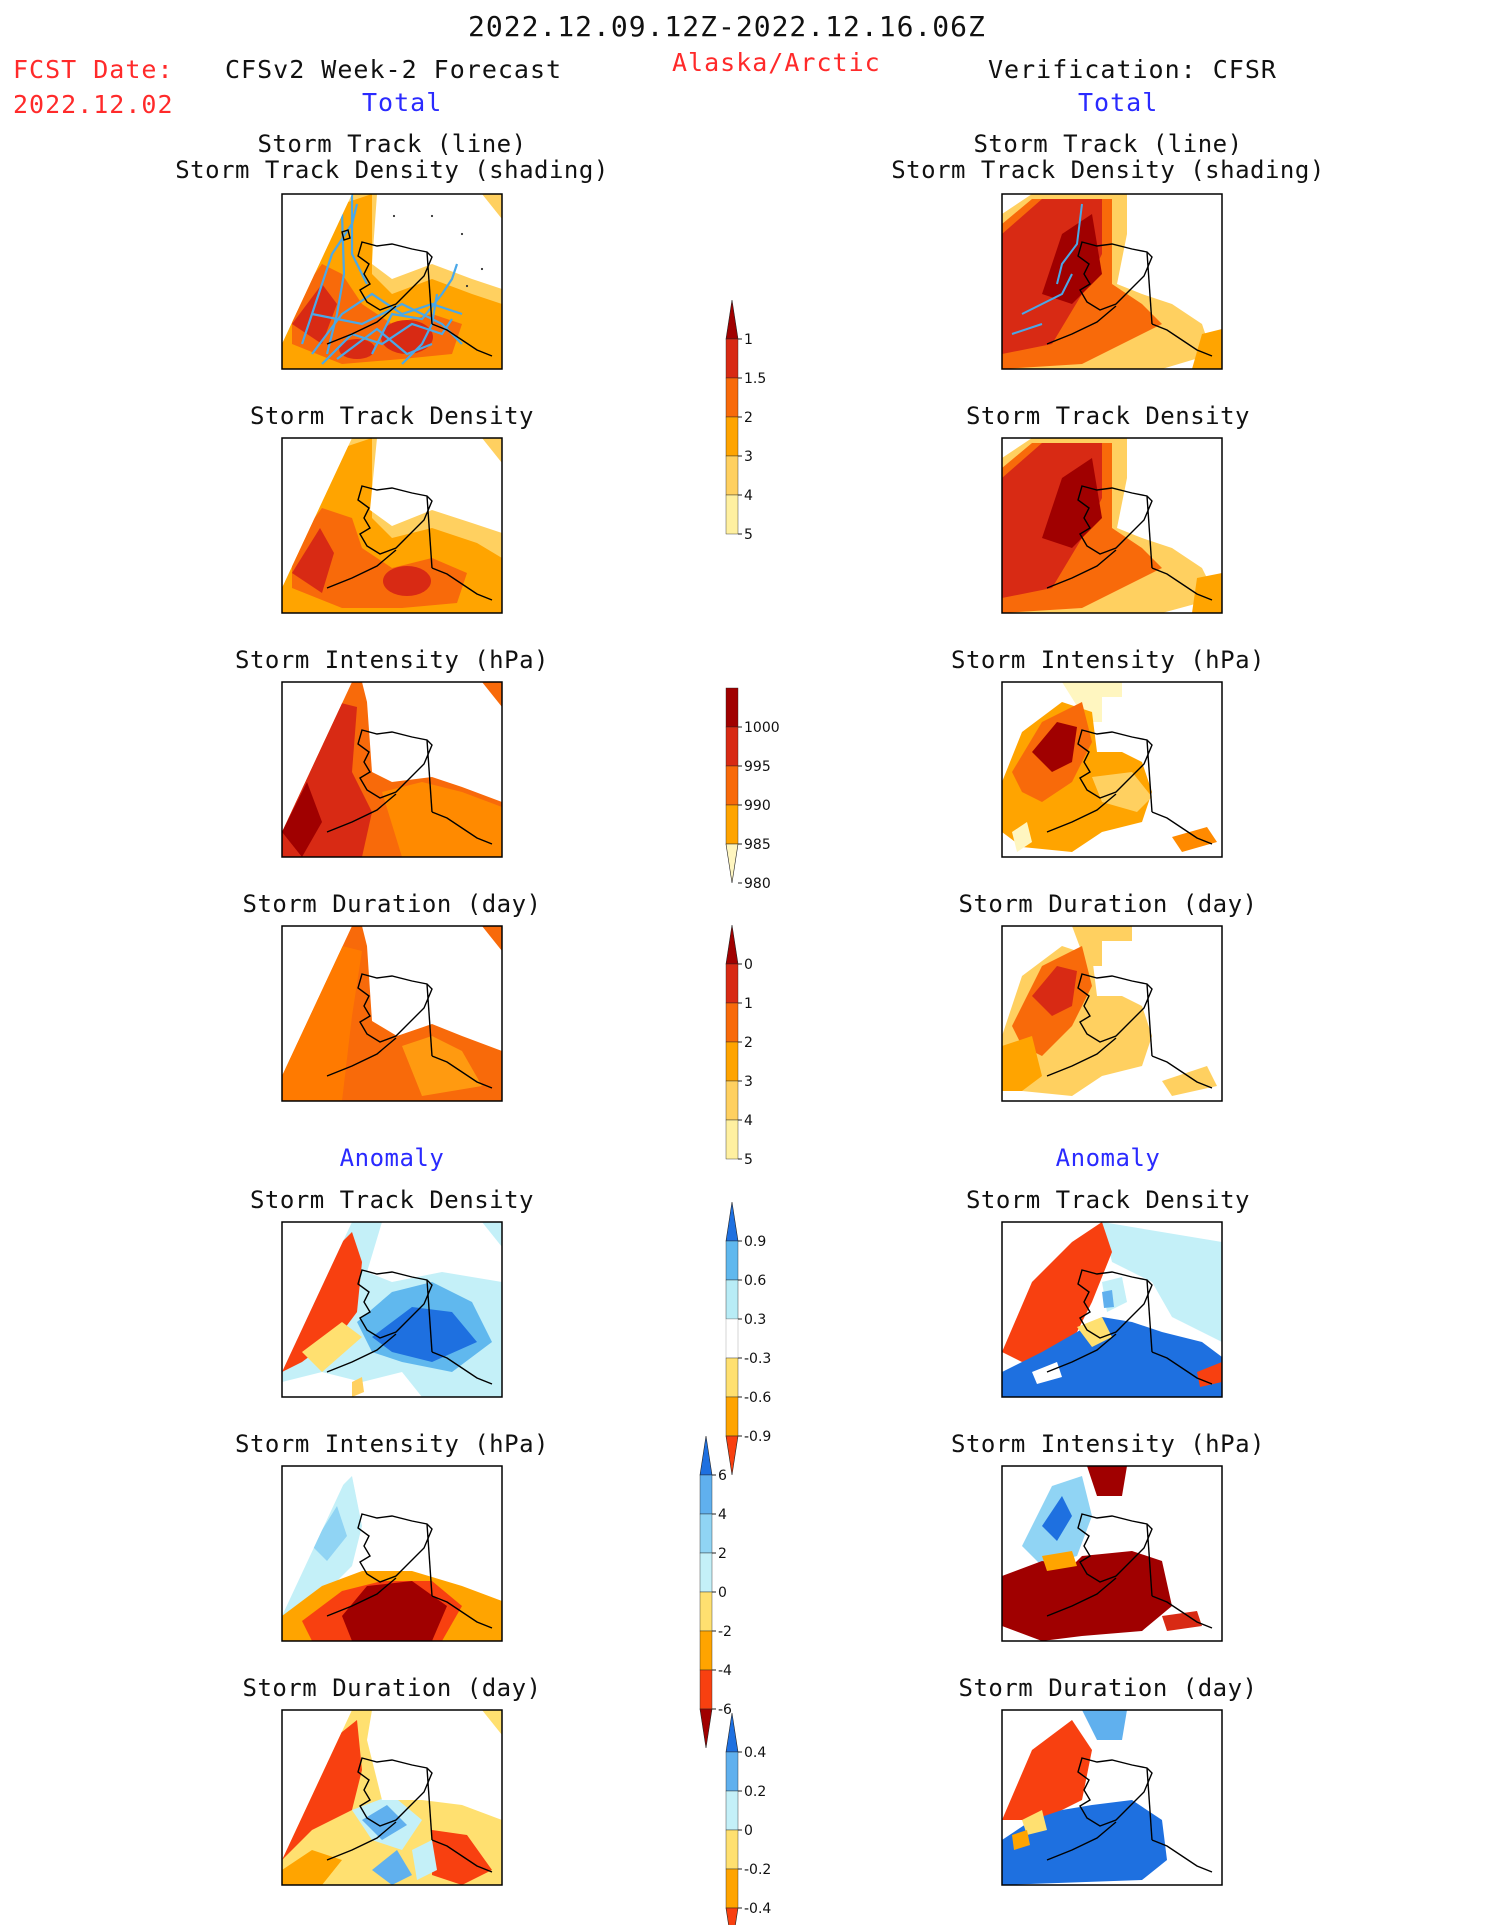 Image resolution: width=1487 pixels, height=1925 pixels. What do you see at coordinates (392, 1688) in the screenshot?
I see `left-anom-duration-title: Storm Duration (day)` at bounding box center [392, 1688].